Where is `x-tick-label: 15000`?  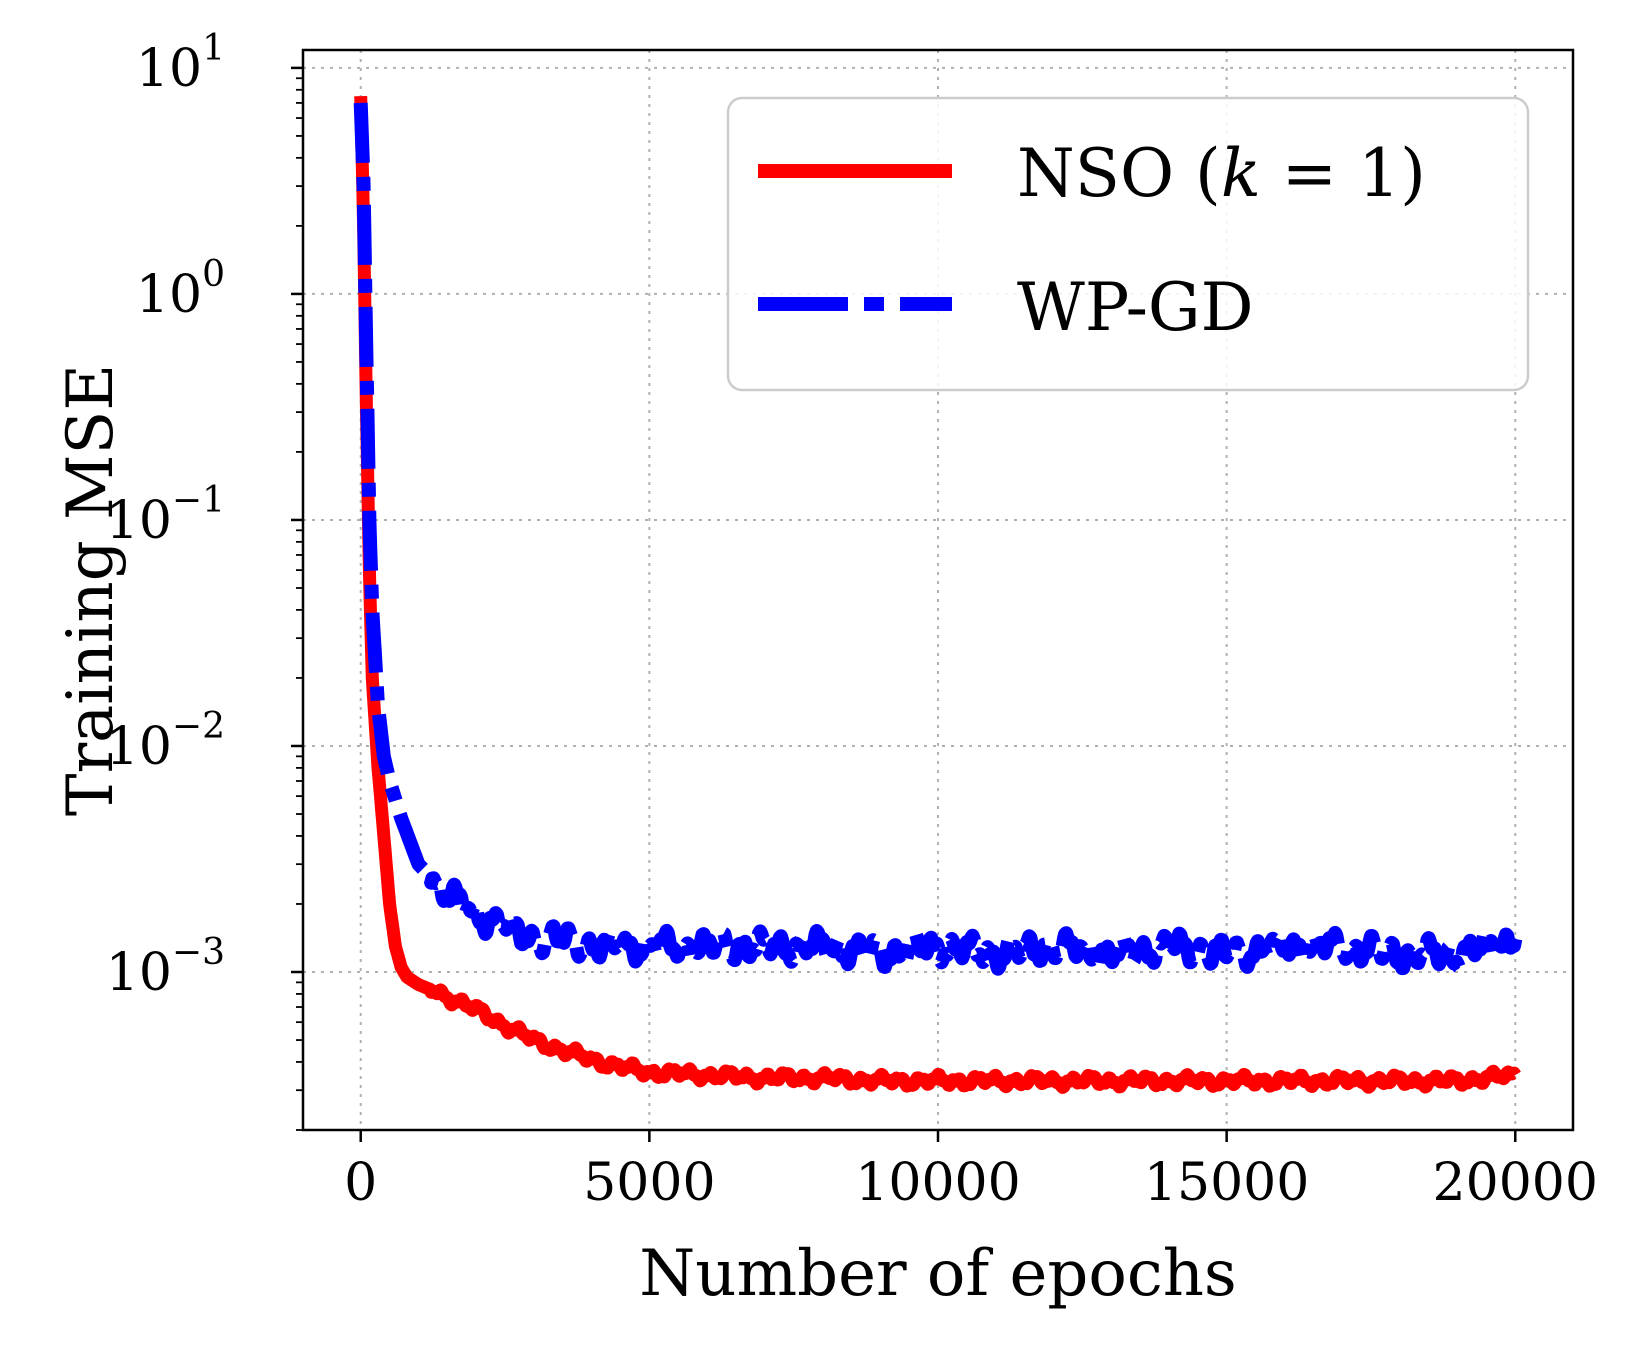 x-tick-label: 15000 is located at coordinates (1226, 1183).